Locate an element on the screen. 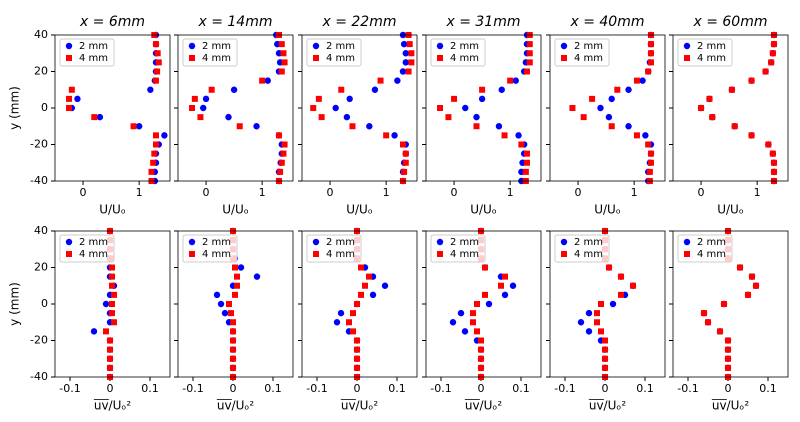 The height and width of the screenshot is (422, 800). panel-title: x = 6mm is located at coordinates (112, 22).